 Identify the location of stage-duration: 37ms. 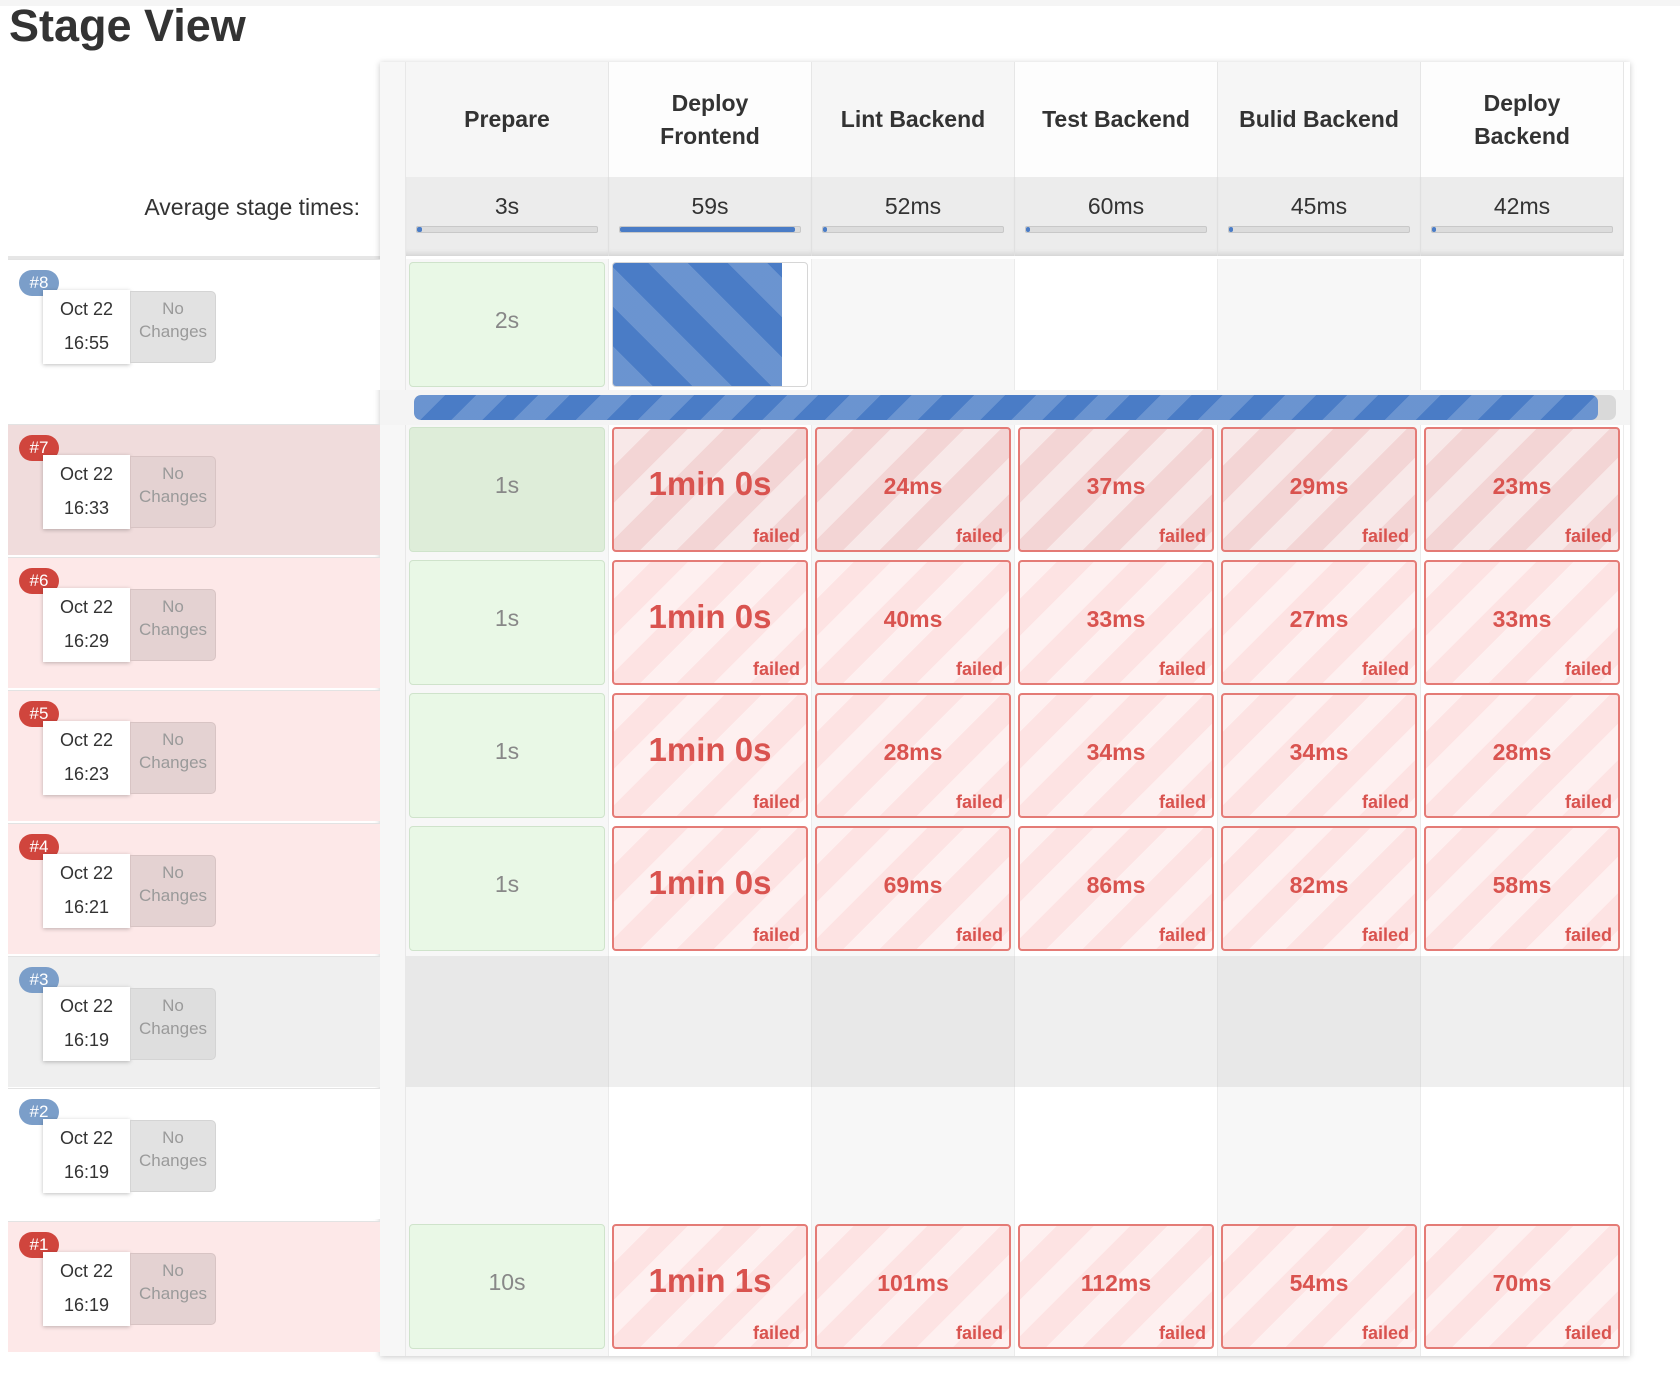
(1116, 486).